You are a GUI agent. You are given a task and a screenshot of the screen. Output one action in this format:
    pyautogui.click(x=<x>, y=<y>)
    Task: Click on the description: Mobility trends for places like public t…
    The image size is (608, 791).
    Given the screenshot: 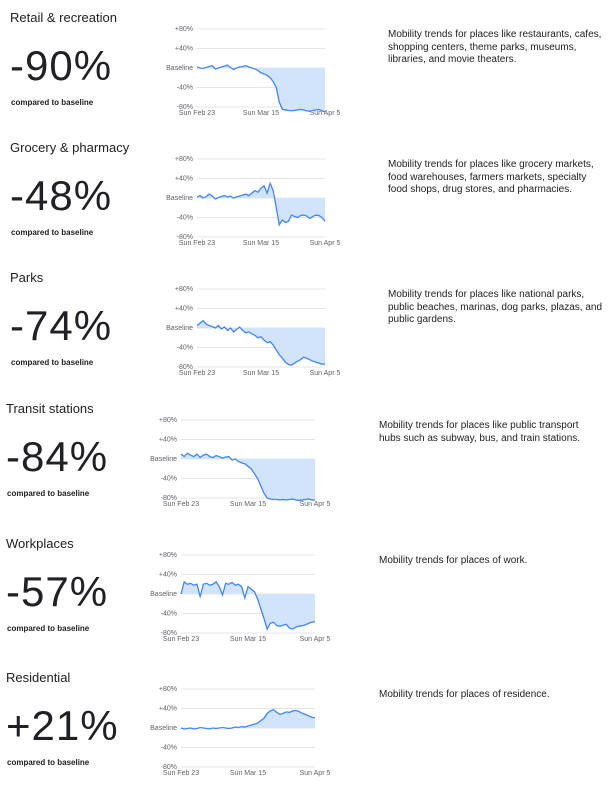 What is the action you would take?
    pyautogui.click(x=480, y=432)
    